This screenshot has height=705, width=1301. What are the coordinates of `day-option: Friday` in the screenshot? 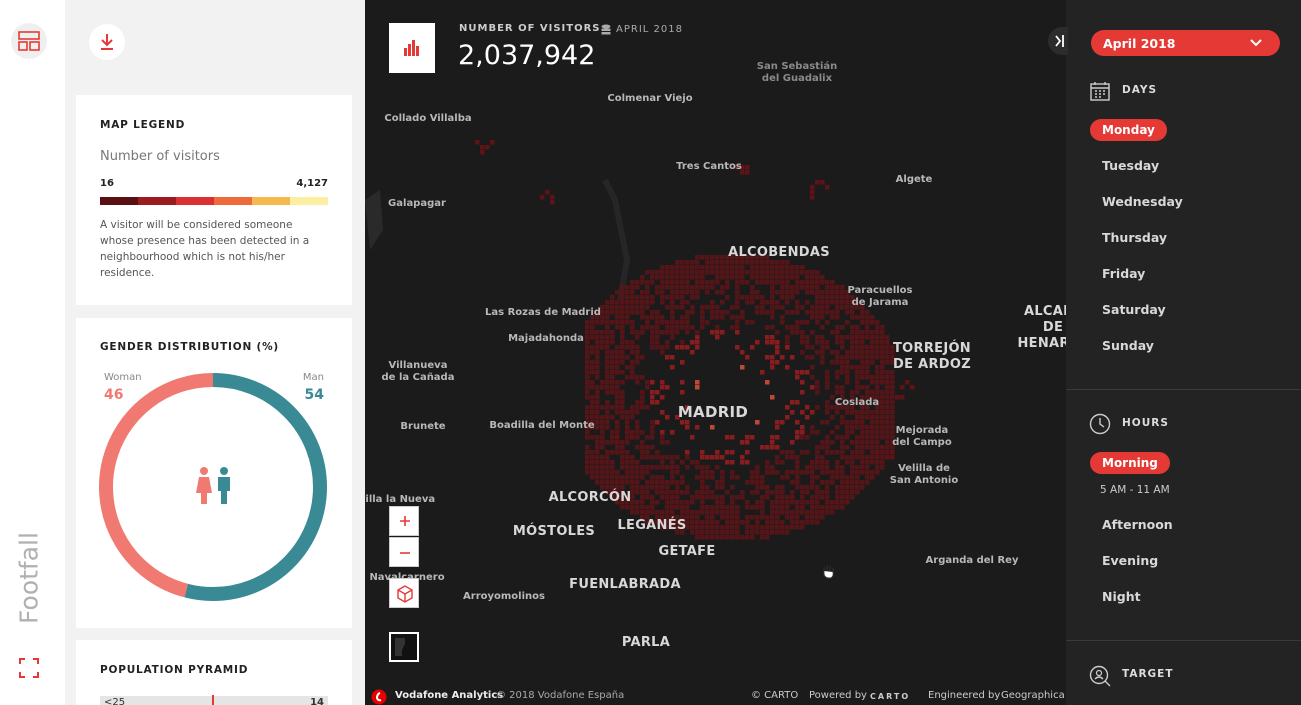 It's located at (1124, 273).